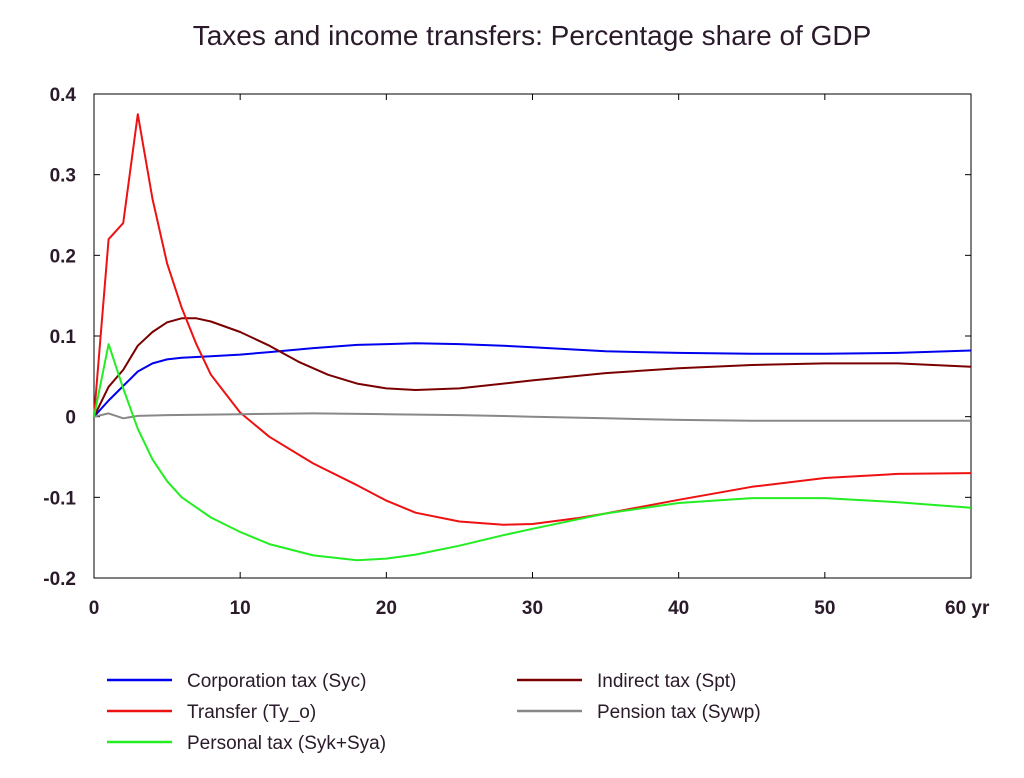 The width and height of the screenshot is (1024, 778). What do you see at coordinates (824, 608) in the screenshot?
I see `x-tick-label: 50` at bounding box center [824, 608].